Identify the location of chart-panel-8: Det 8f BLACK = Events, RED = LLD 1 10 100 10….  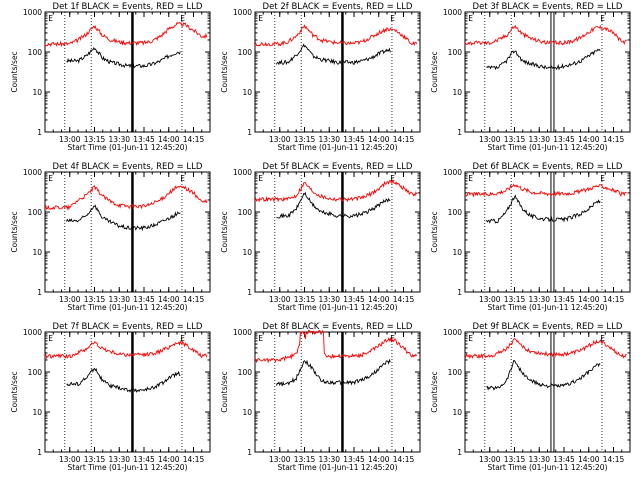
(320, 397).